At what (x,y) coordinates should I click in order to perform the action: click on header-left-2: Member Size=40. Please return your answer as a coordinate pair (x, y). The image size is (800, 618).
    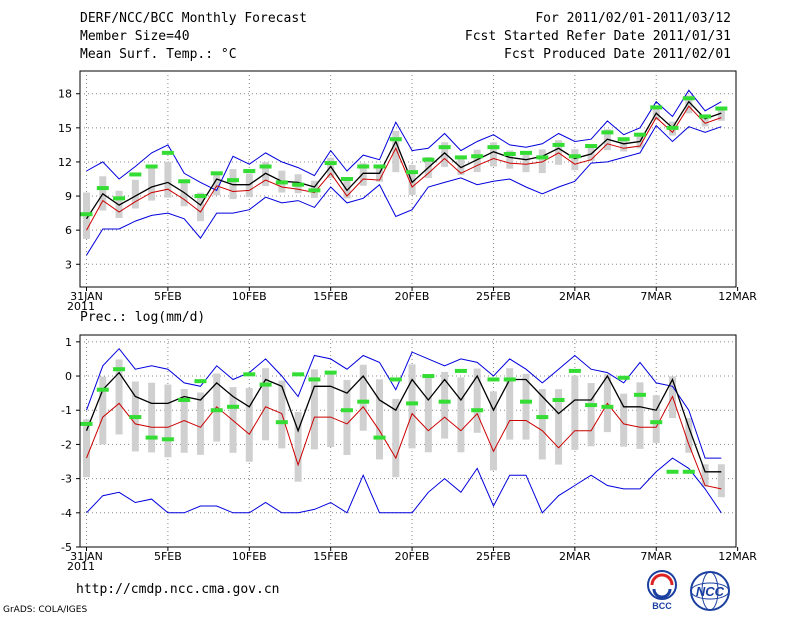
    Looking at the image, I should click on (135, 36).